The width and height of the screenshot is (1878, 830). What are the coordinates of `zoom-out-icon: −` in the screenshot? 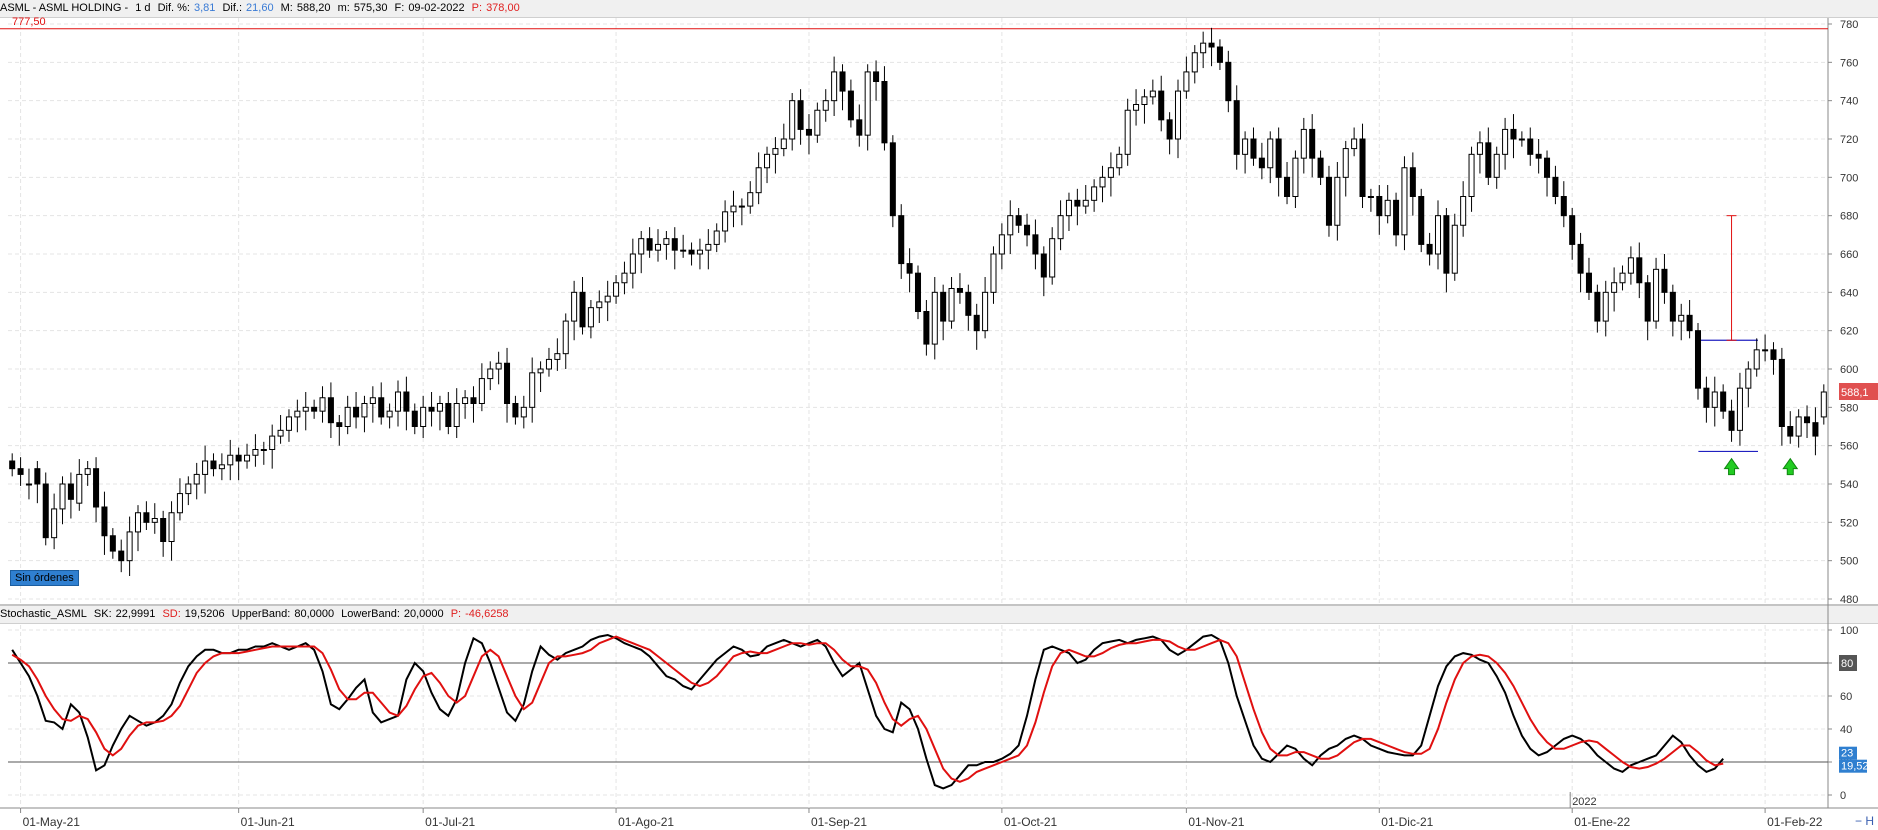 It's located at (1858, 821).